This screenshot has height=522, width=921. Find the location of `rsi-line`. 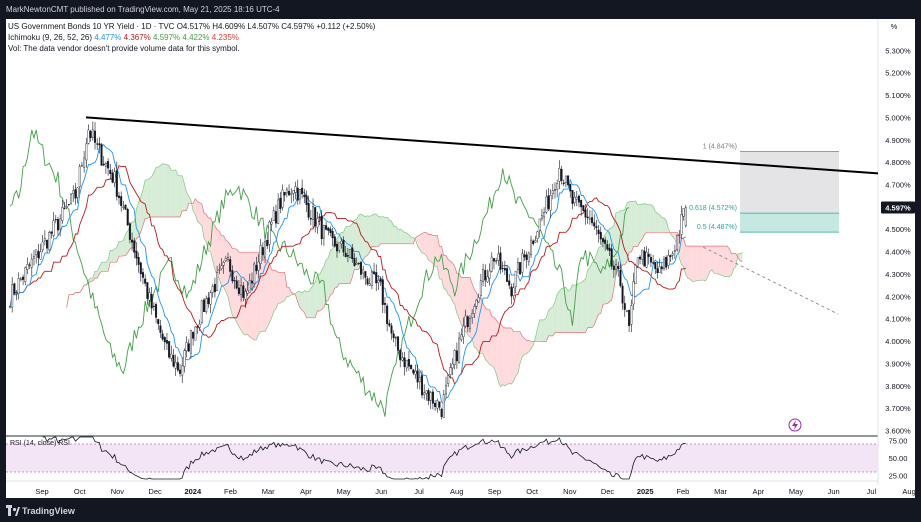

rsi-line is located at coordinates (364, 458).